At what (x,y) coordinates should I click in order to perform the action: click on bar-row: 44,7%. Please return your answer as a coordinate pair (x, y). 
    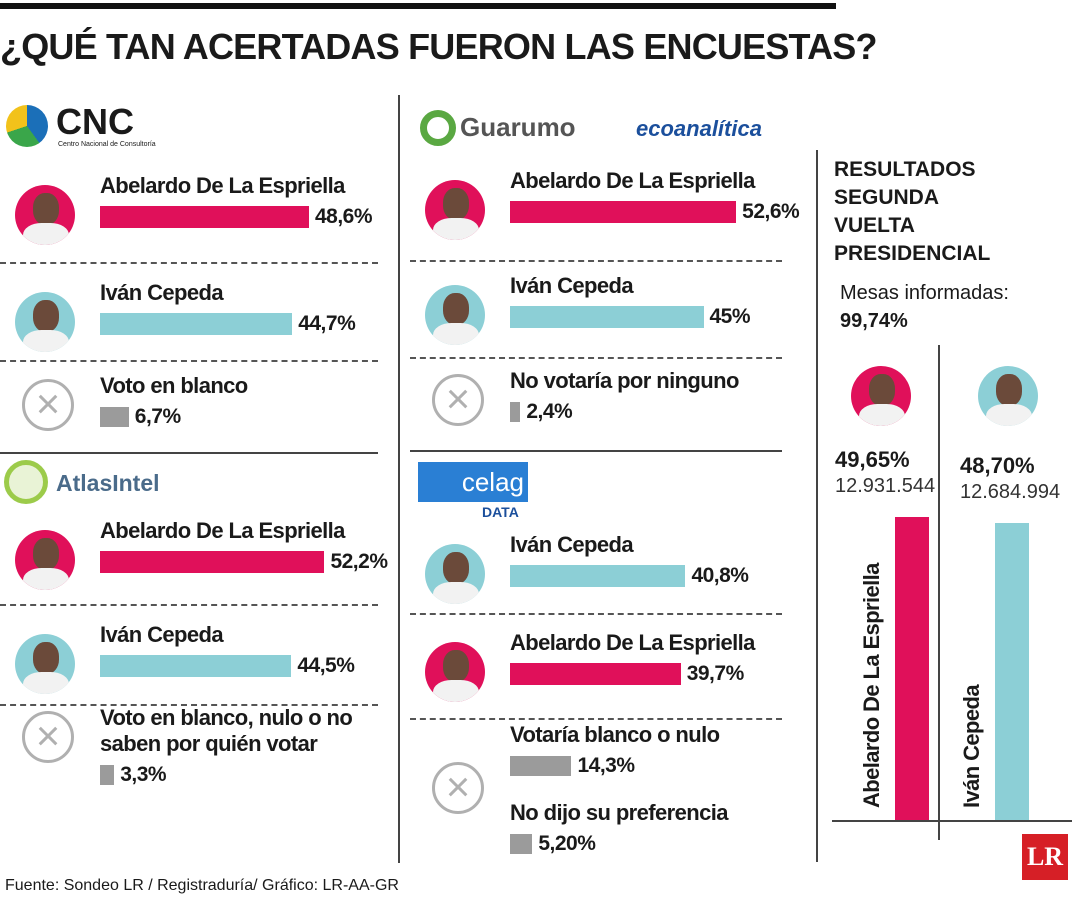
    Looking at the image, I should click on (240, 324).